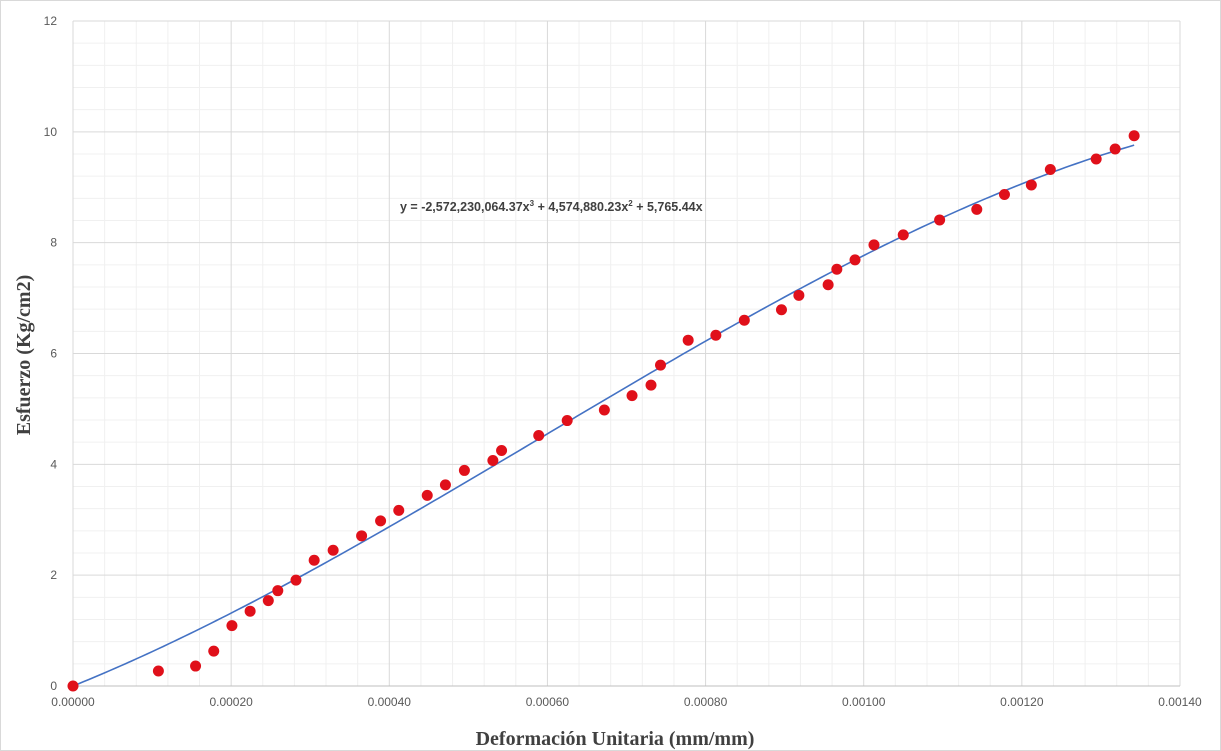 The image size is (1221, 751). What do you see at coordinates (51, 21) in the screenshot?
I see `y-tick-label: 12` at bounding box center [51, 21].